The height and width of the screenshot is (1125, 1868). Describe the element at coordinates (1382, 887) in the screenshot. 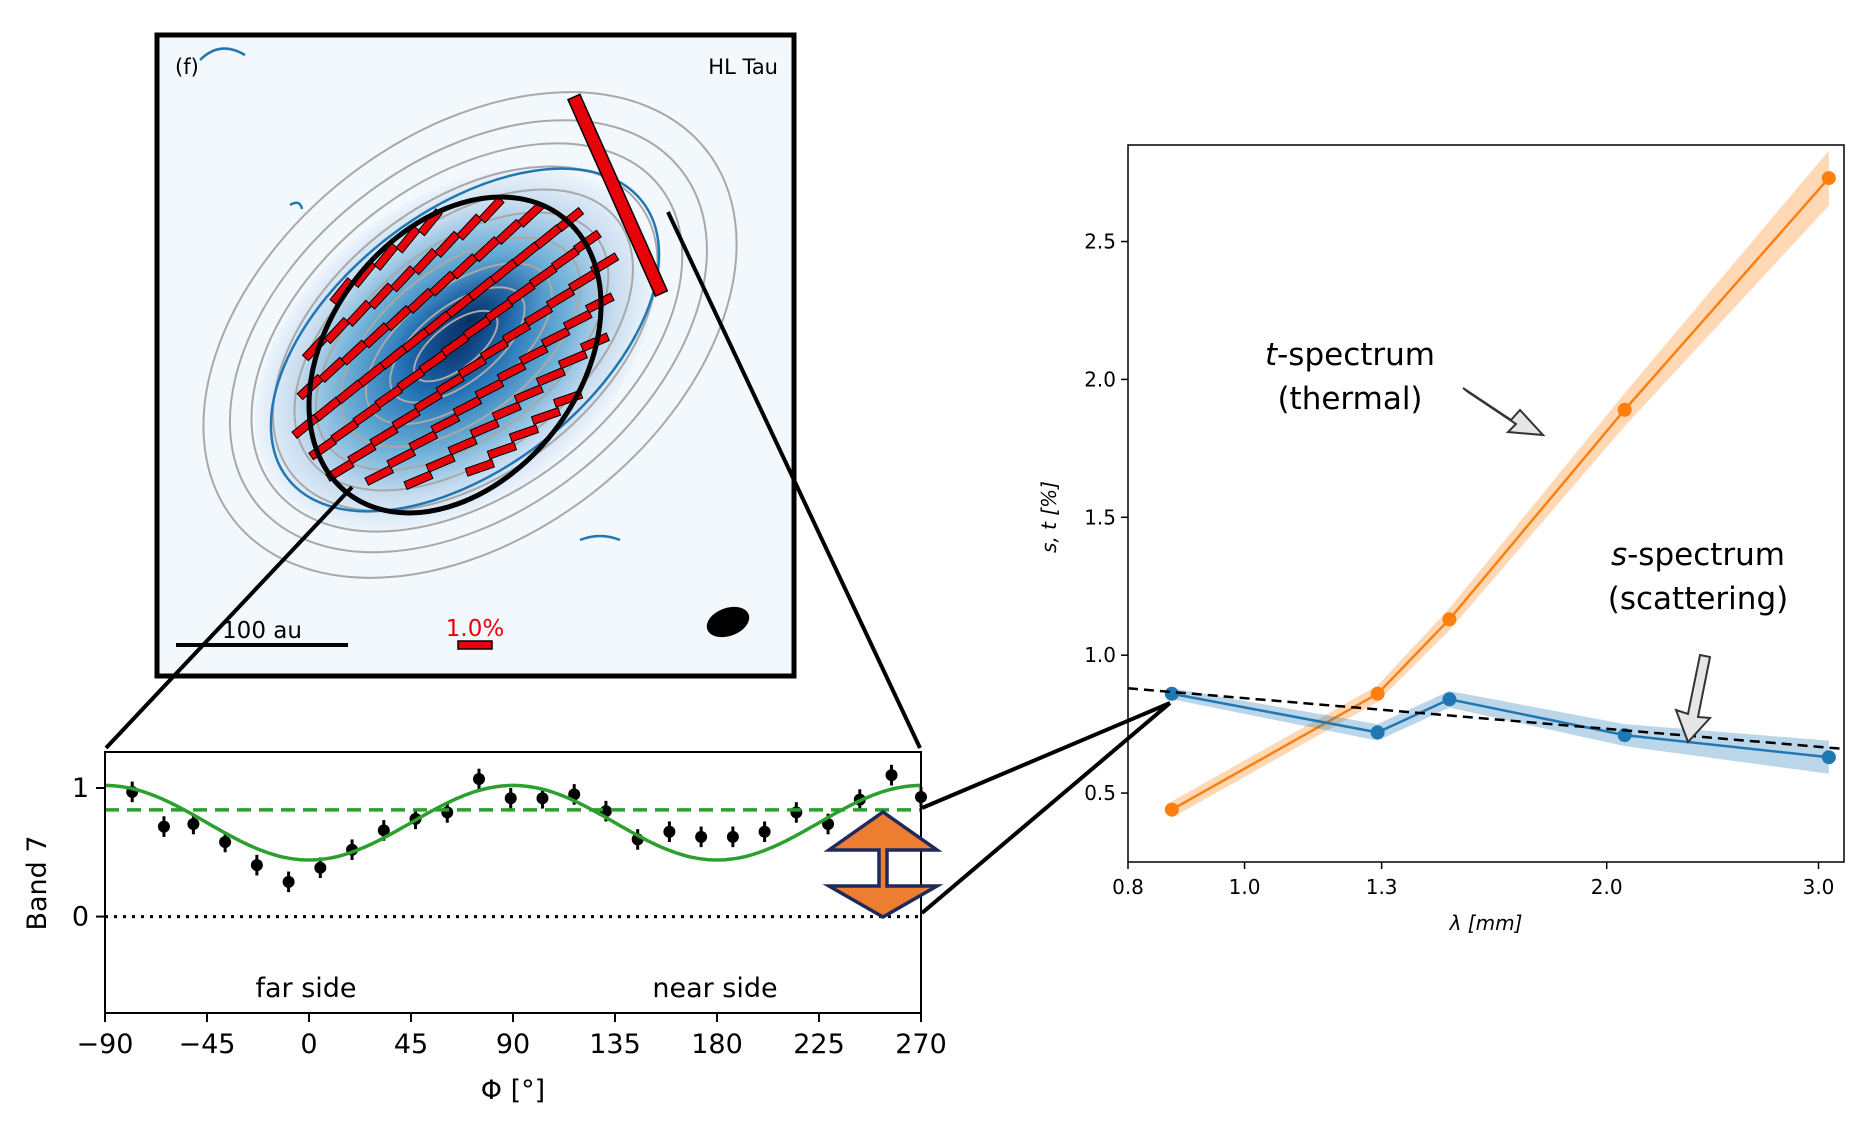

I see `x-tick-label: 1.3` at that location.